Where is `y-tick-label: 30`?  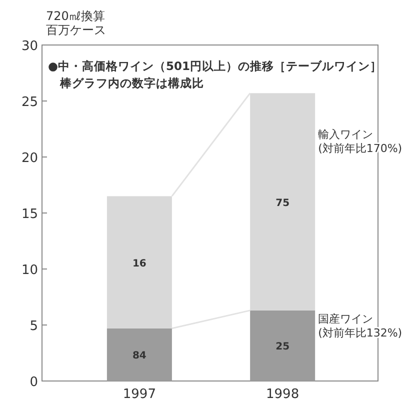 y-tick-label: 30 is located at coordinates (29, 46).